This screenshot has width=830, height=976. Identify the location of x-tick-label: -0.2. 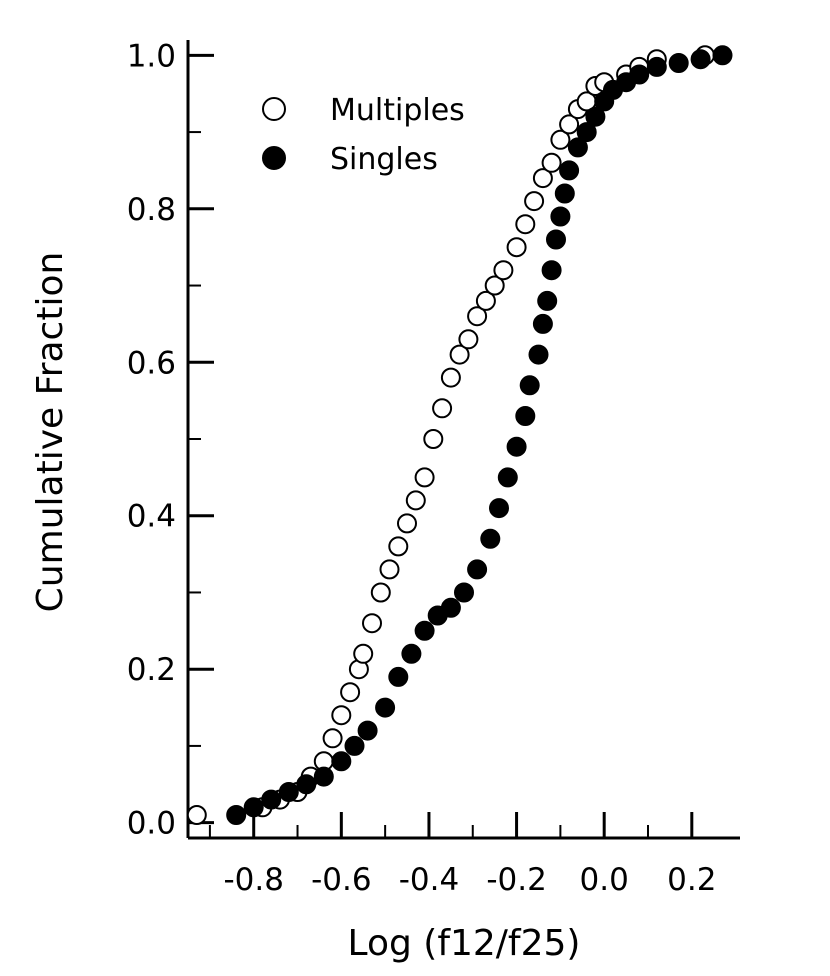
(516, 880).